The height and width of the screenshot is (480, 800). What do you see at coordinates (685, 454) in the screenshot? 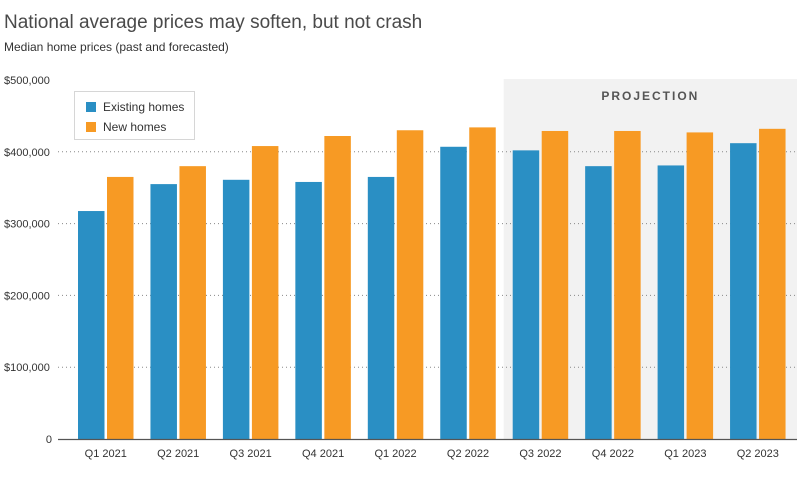
I see `x-tick-label: Q1 2023` at bounding box center [685, 454].